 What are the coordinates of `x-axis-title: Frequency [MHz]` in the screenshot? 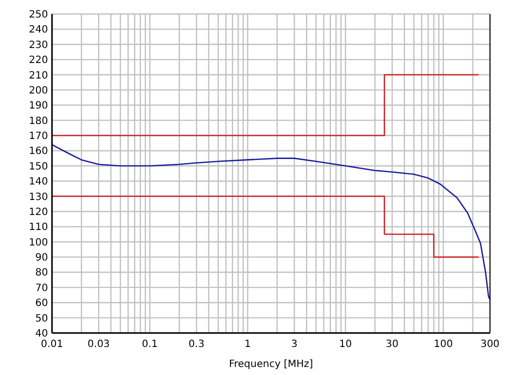 It's located at (271, 364).